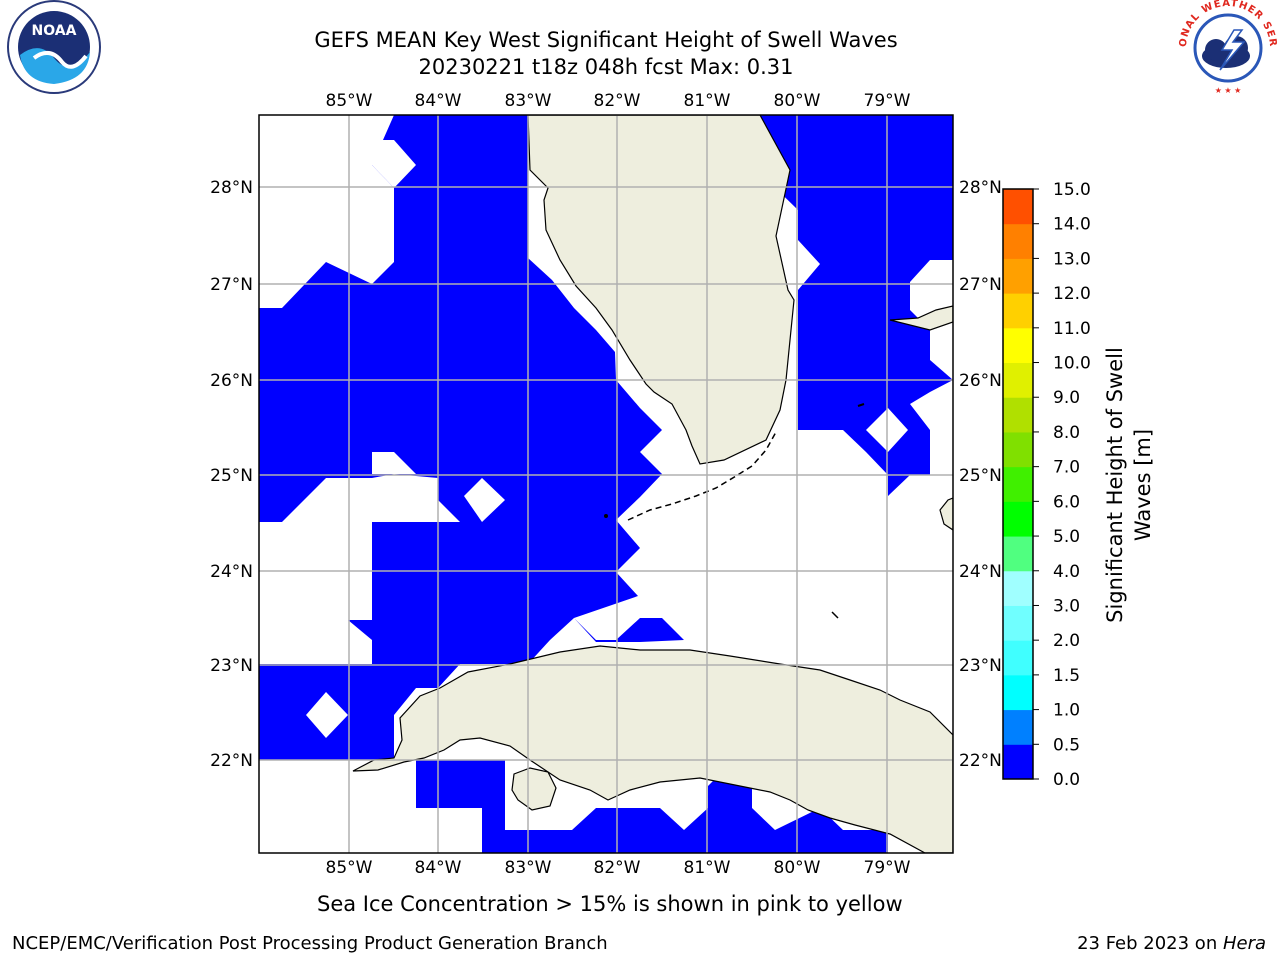 Image resolution: width=1280 pixels, height=960 pixels. Describe the element at coordinates (349, 101) in the screenshot. I see `lon-label-top: 85°W` at that location.